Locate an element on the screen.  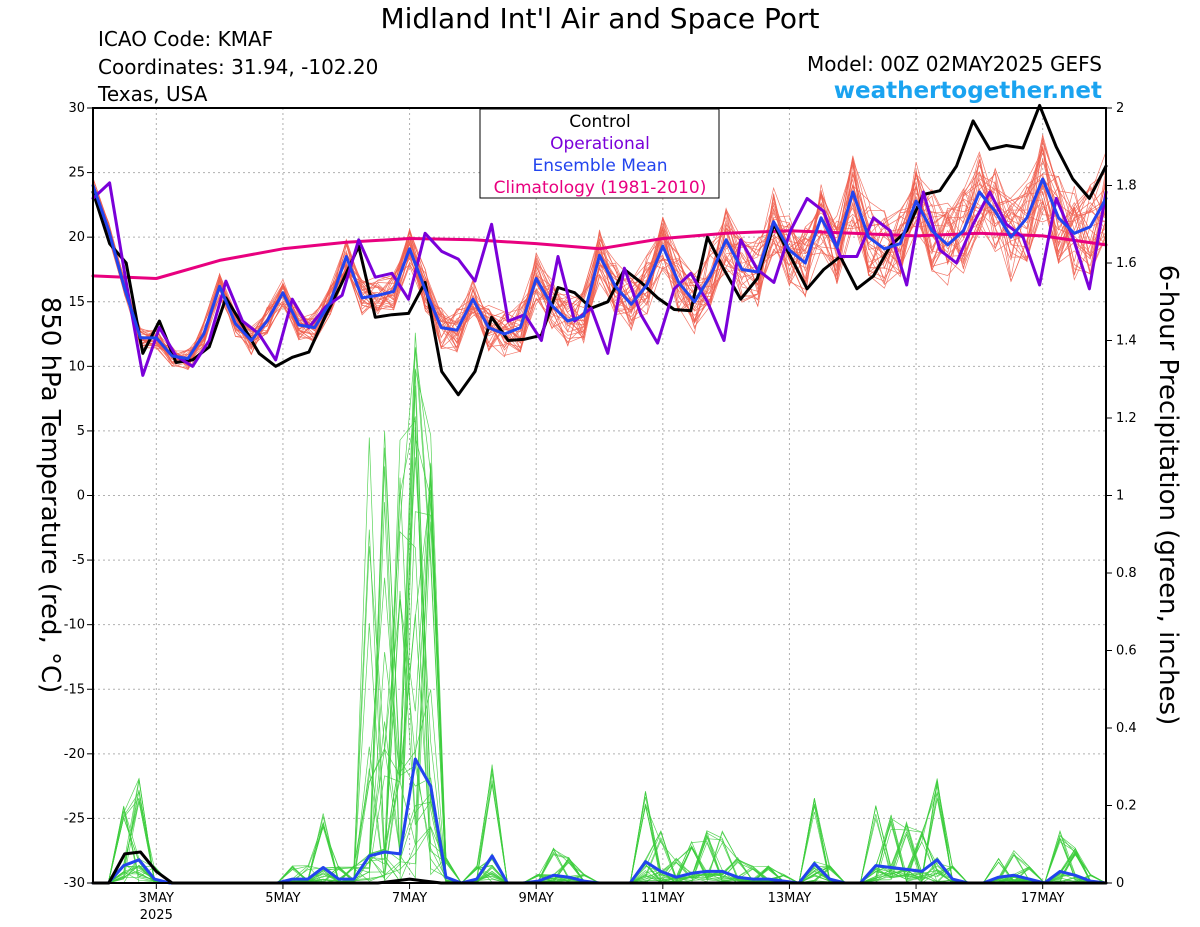
chart-title: Midland Int'l Air and Space Port is located at coordinates (600, 18).